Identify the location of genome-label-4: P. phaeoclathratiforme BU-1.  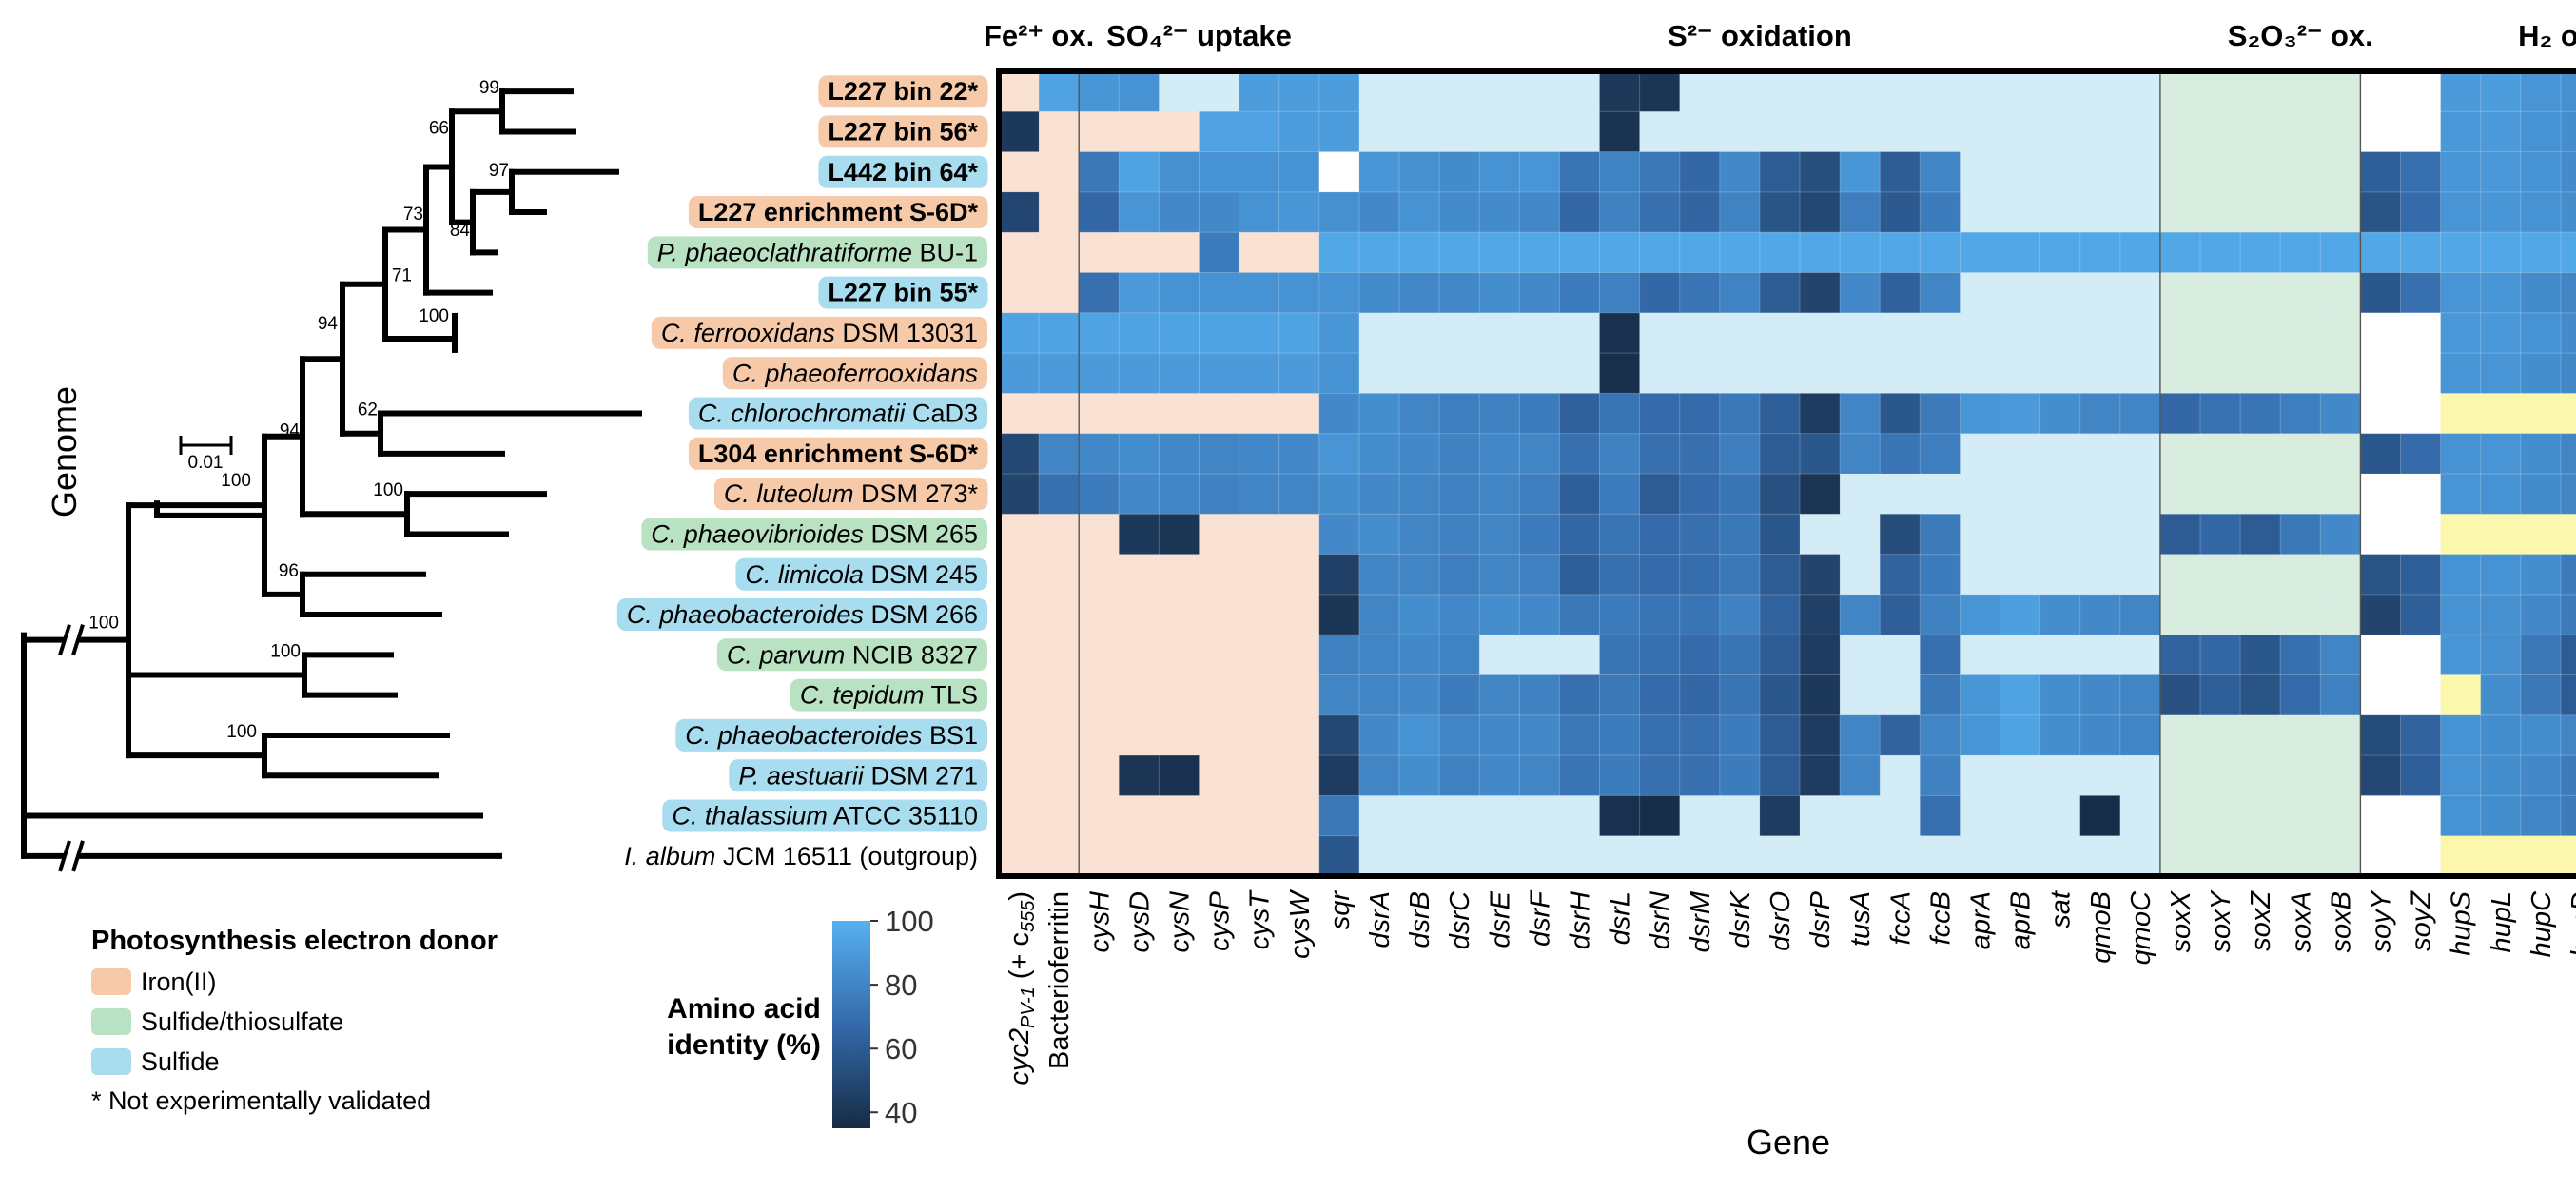
(817, 253).